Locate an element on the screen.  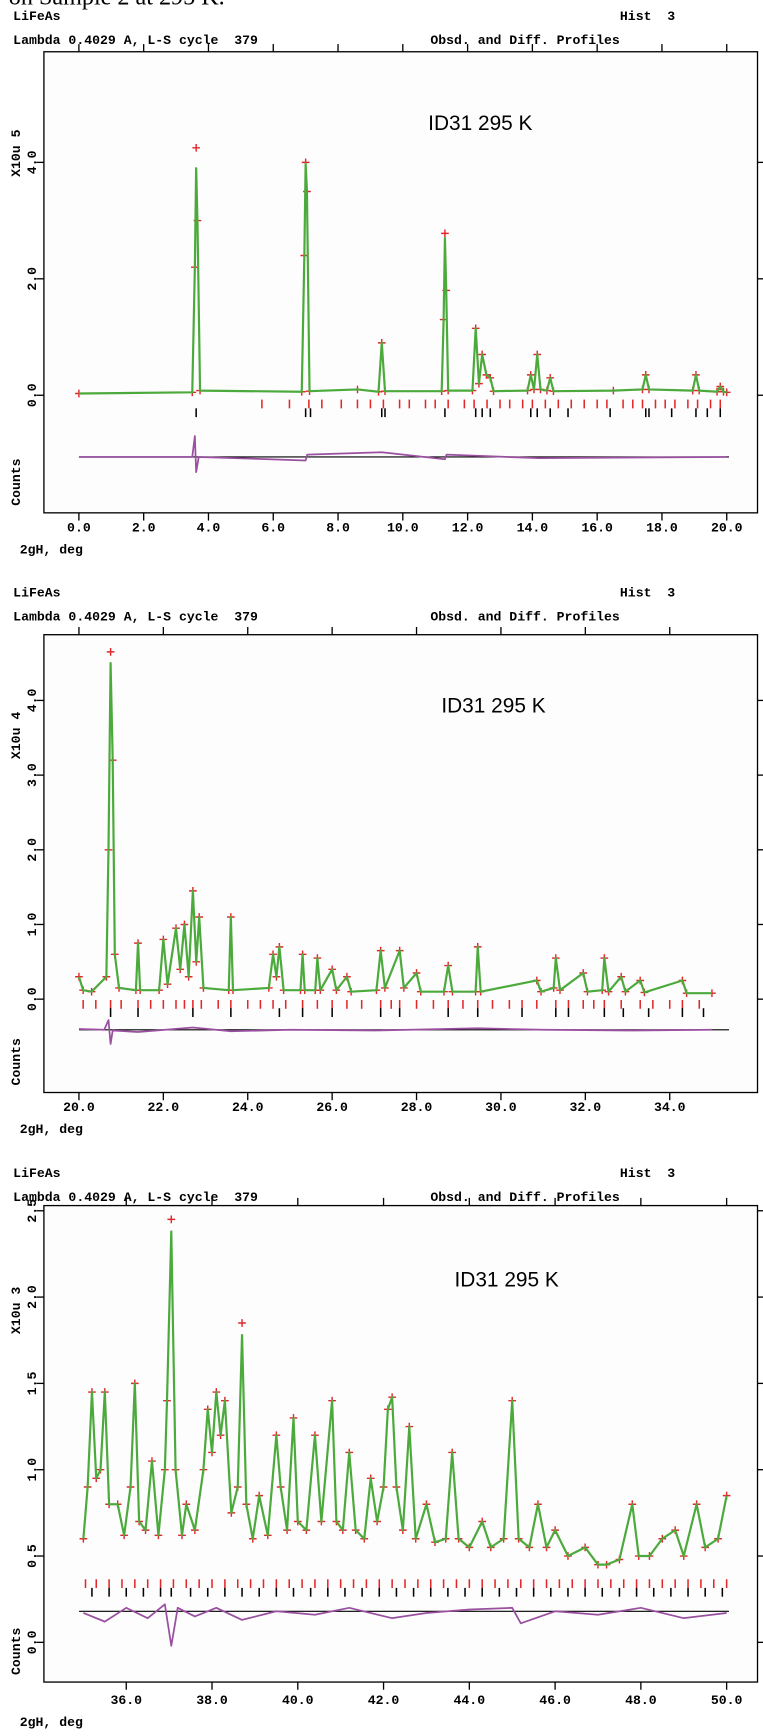
x-tick-label: 6.0 is located at coordinates (273, 528).